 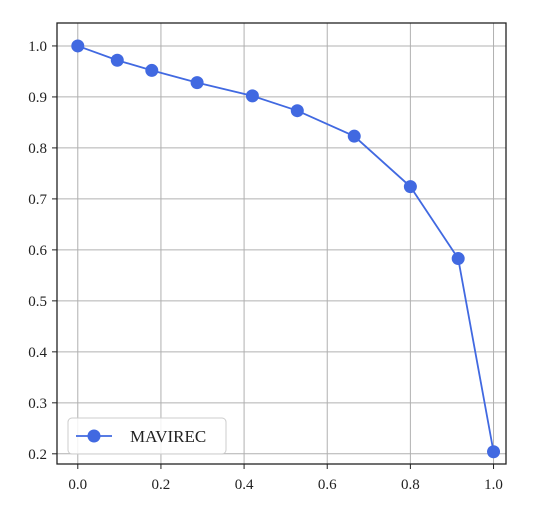 What do you see at coordinates (161, 485) in the screenshot?
I see `x-tick-label: 0.2` at bounding box center [161, 485].